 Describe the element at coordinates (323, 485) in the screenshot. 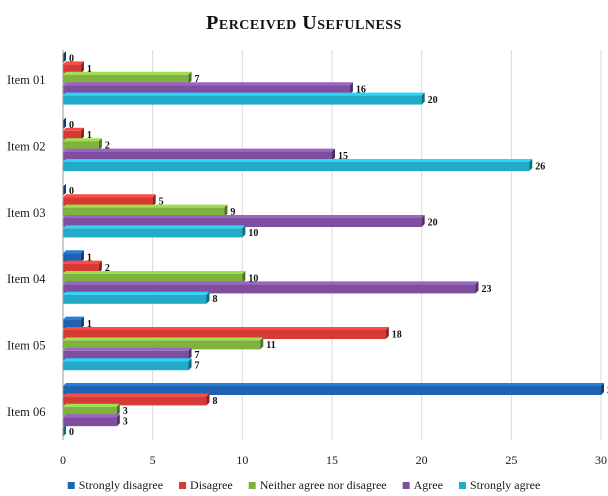

I see `legend-label: Neither agree nor disagree` at that location.